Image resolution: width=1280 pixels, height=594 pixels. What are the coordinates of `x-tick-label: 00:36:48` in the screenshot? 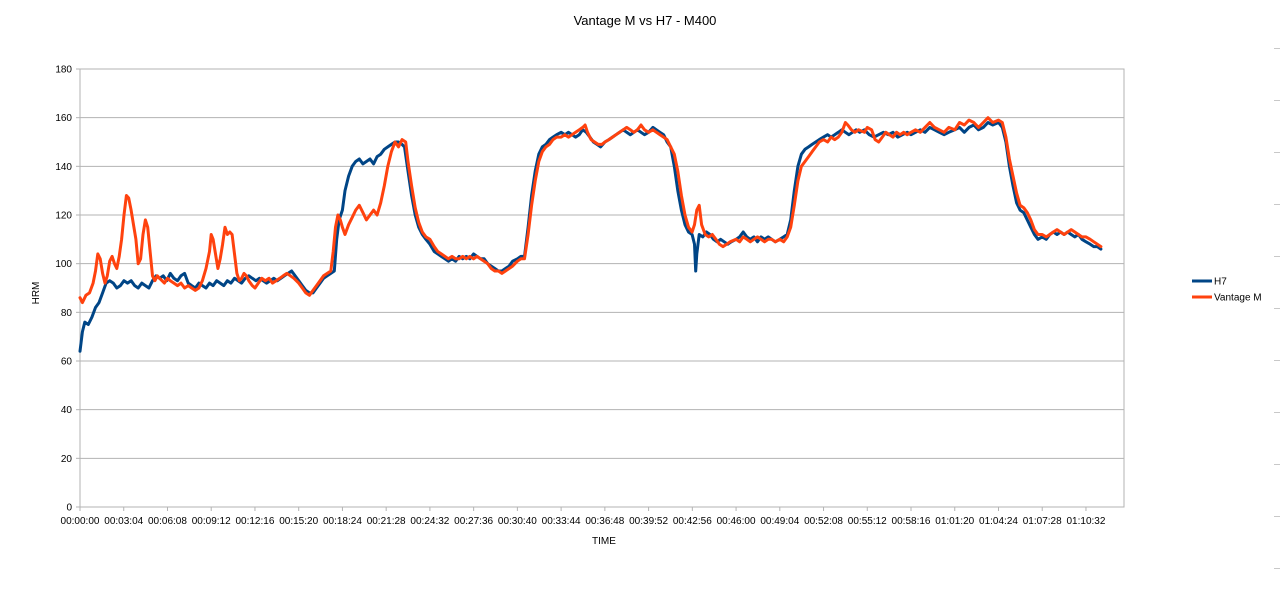 It's located at (604, 521).